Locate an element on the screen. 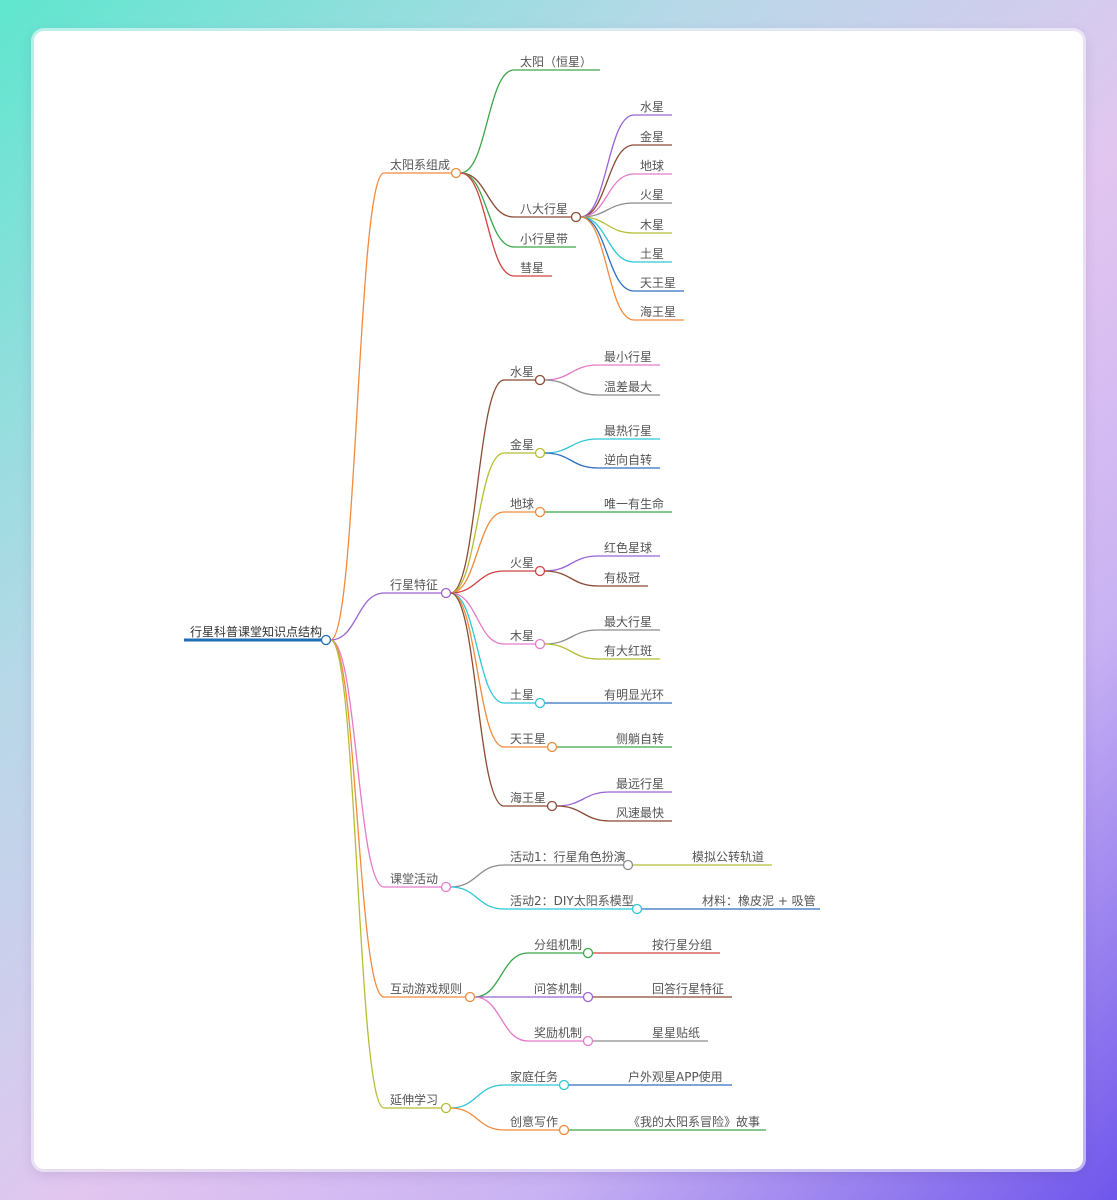 This screenshot has width=1117, height=1200. topic-label: 最小行星 is located at coordinates (628, 357).